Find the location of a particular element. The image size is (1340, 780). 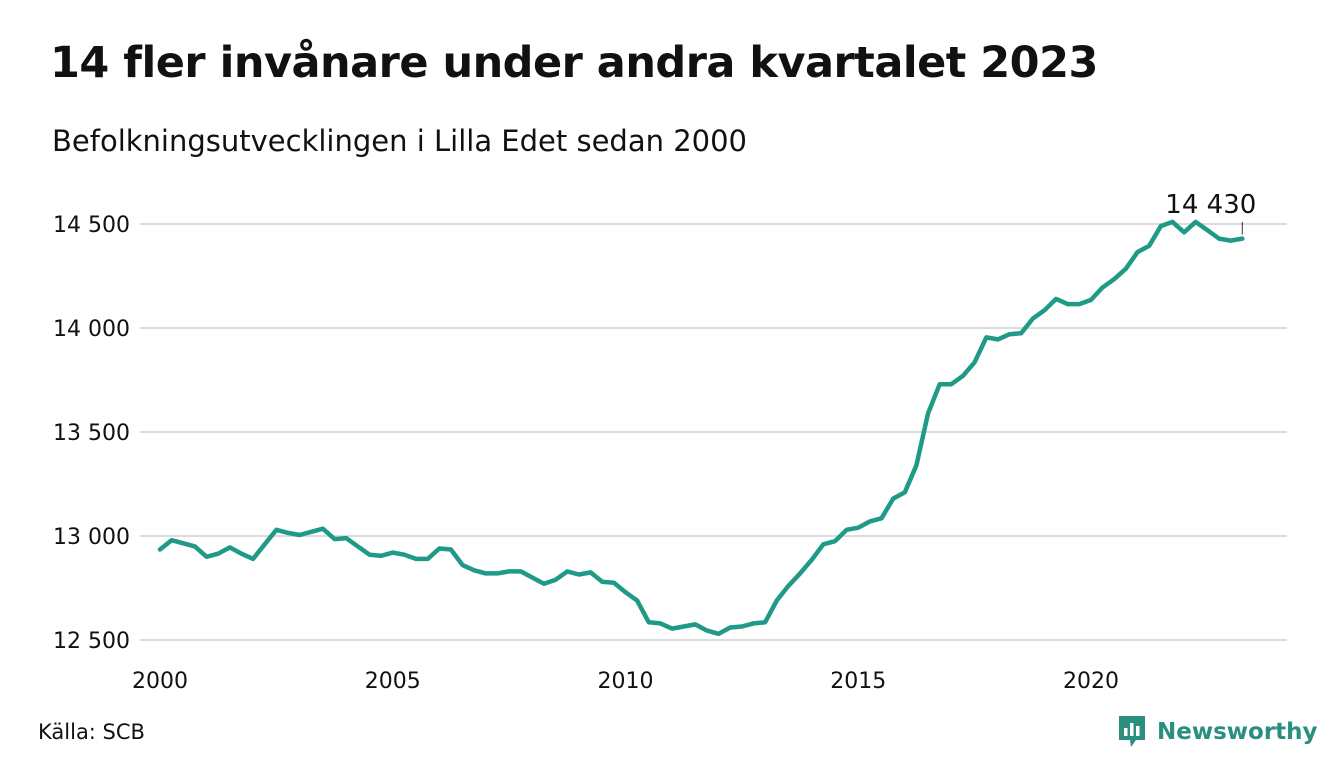

y-tick-label: 12 500 is located at coordinates (91, 641).